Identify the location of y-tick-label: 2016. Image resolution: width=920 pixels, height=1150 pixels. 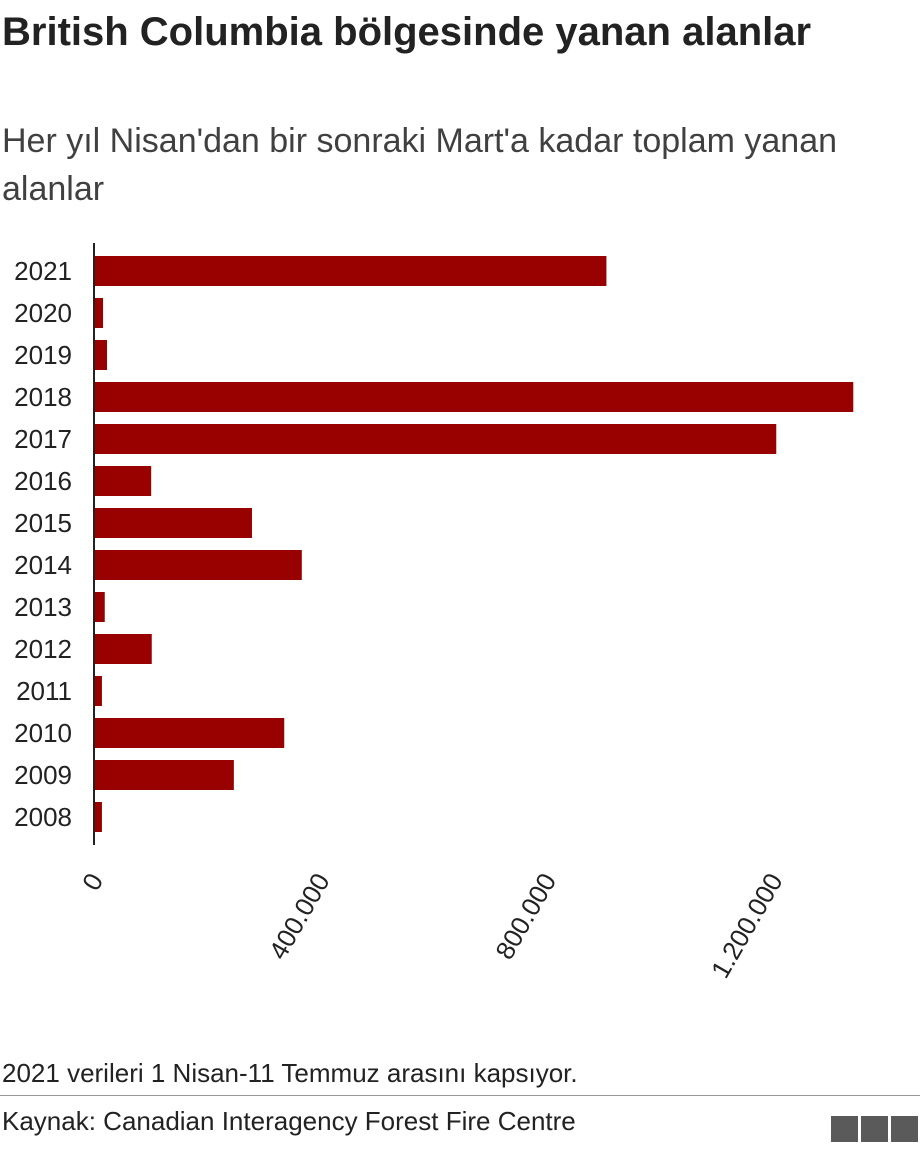
(43, 481).